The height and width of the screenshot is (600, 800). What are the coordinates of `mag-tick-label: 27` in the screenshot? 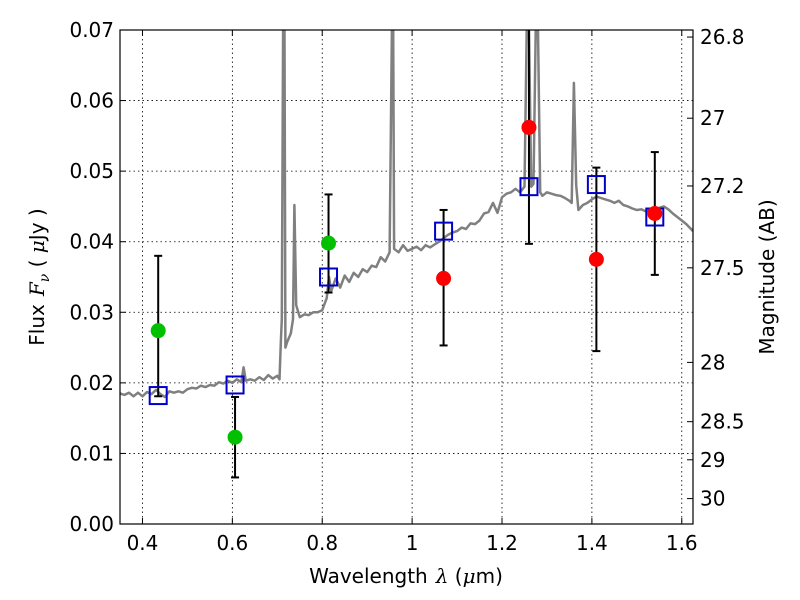 It's located at (712, 118).